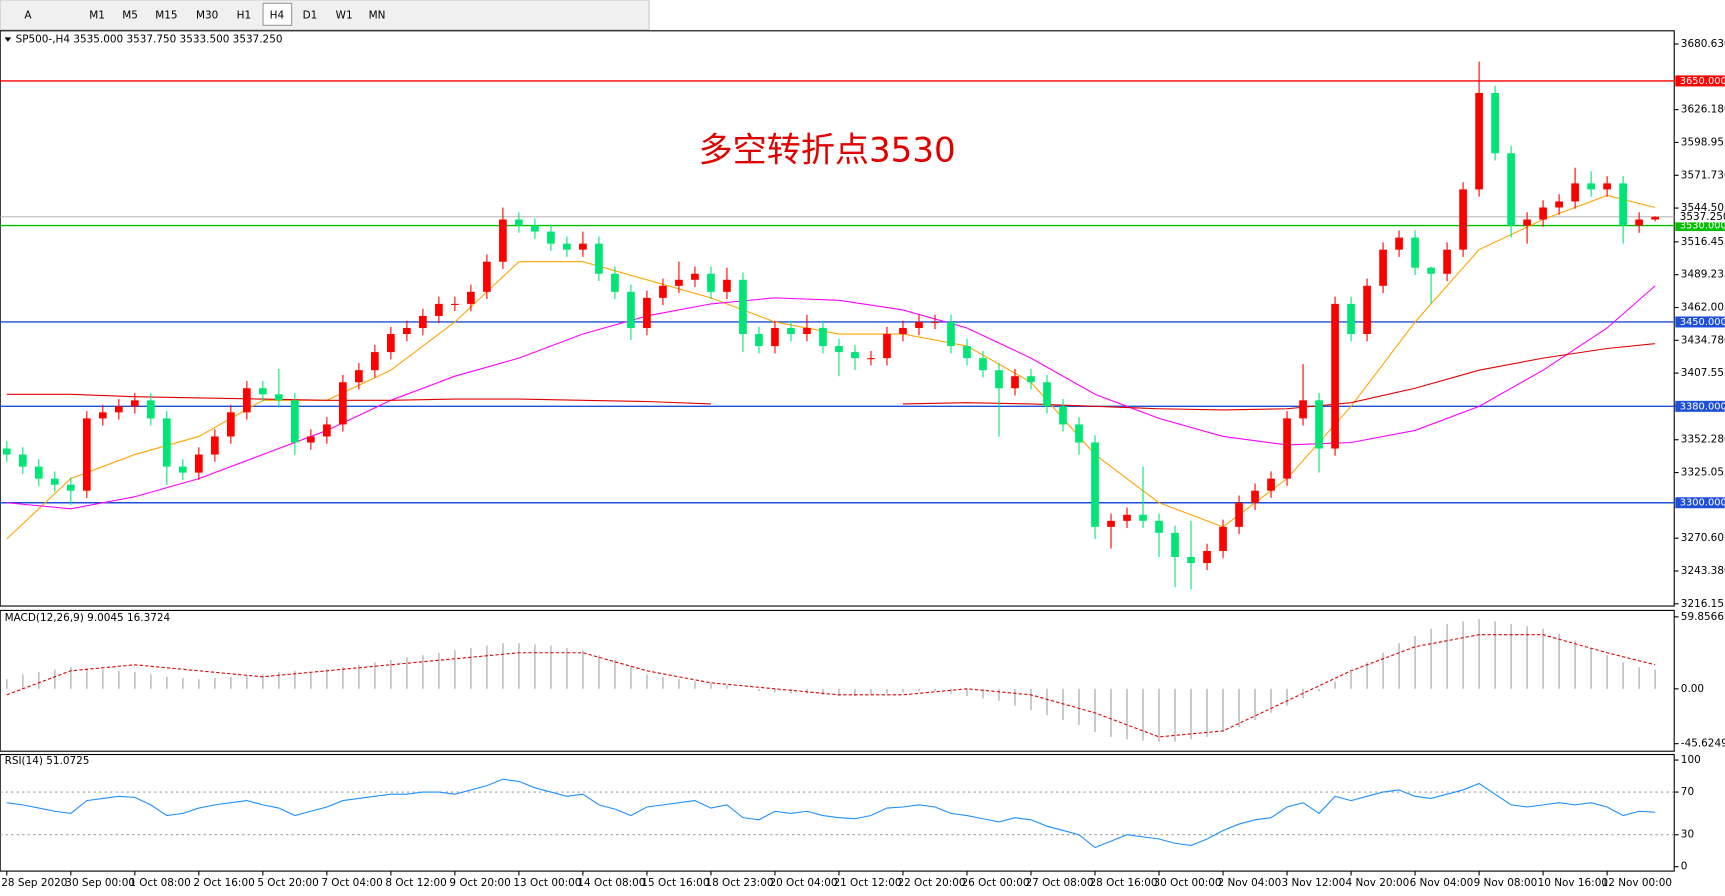  I want to click on x-tick-label: 28 Sep 2020, so click(34, 883).